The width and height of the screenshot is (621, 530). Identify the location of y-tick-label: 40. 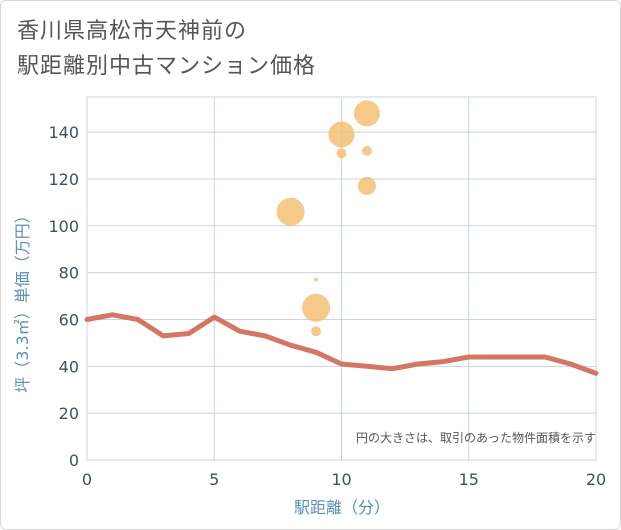
(69, 366).